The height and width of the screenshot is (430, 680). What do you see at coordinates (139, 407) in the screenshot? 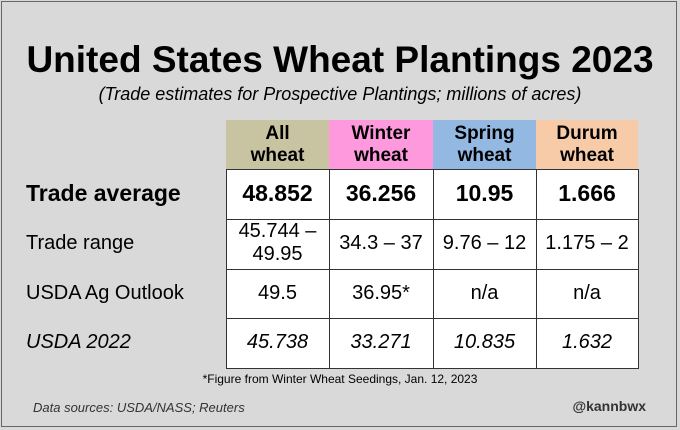
I see `data-source: Data sources: USDA/NASS; Reuters` at bounding box center [139, 407].